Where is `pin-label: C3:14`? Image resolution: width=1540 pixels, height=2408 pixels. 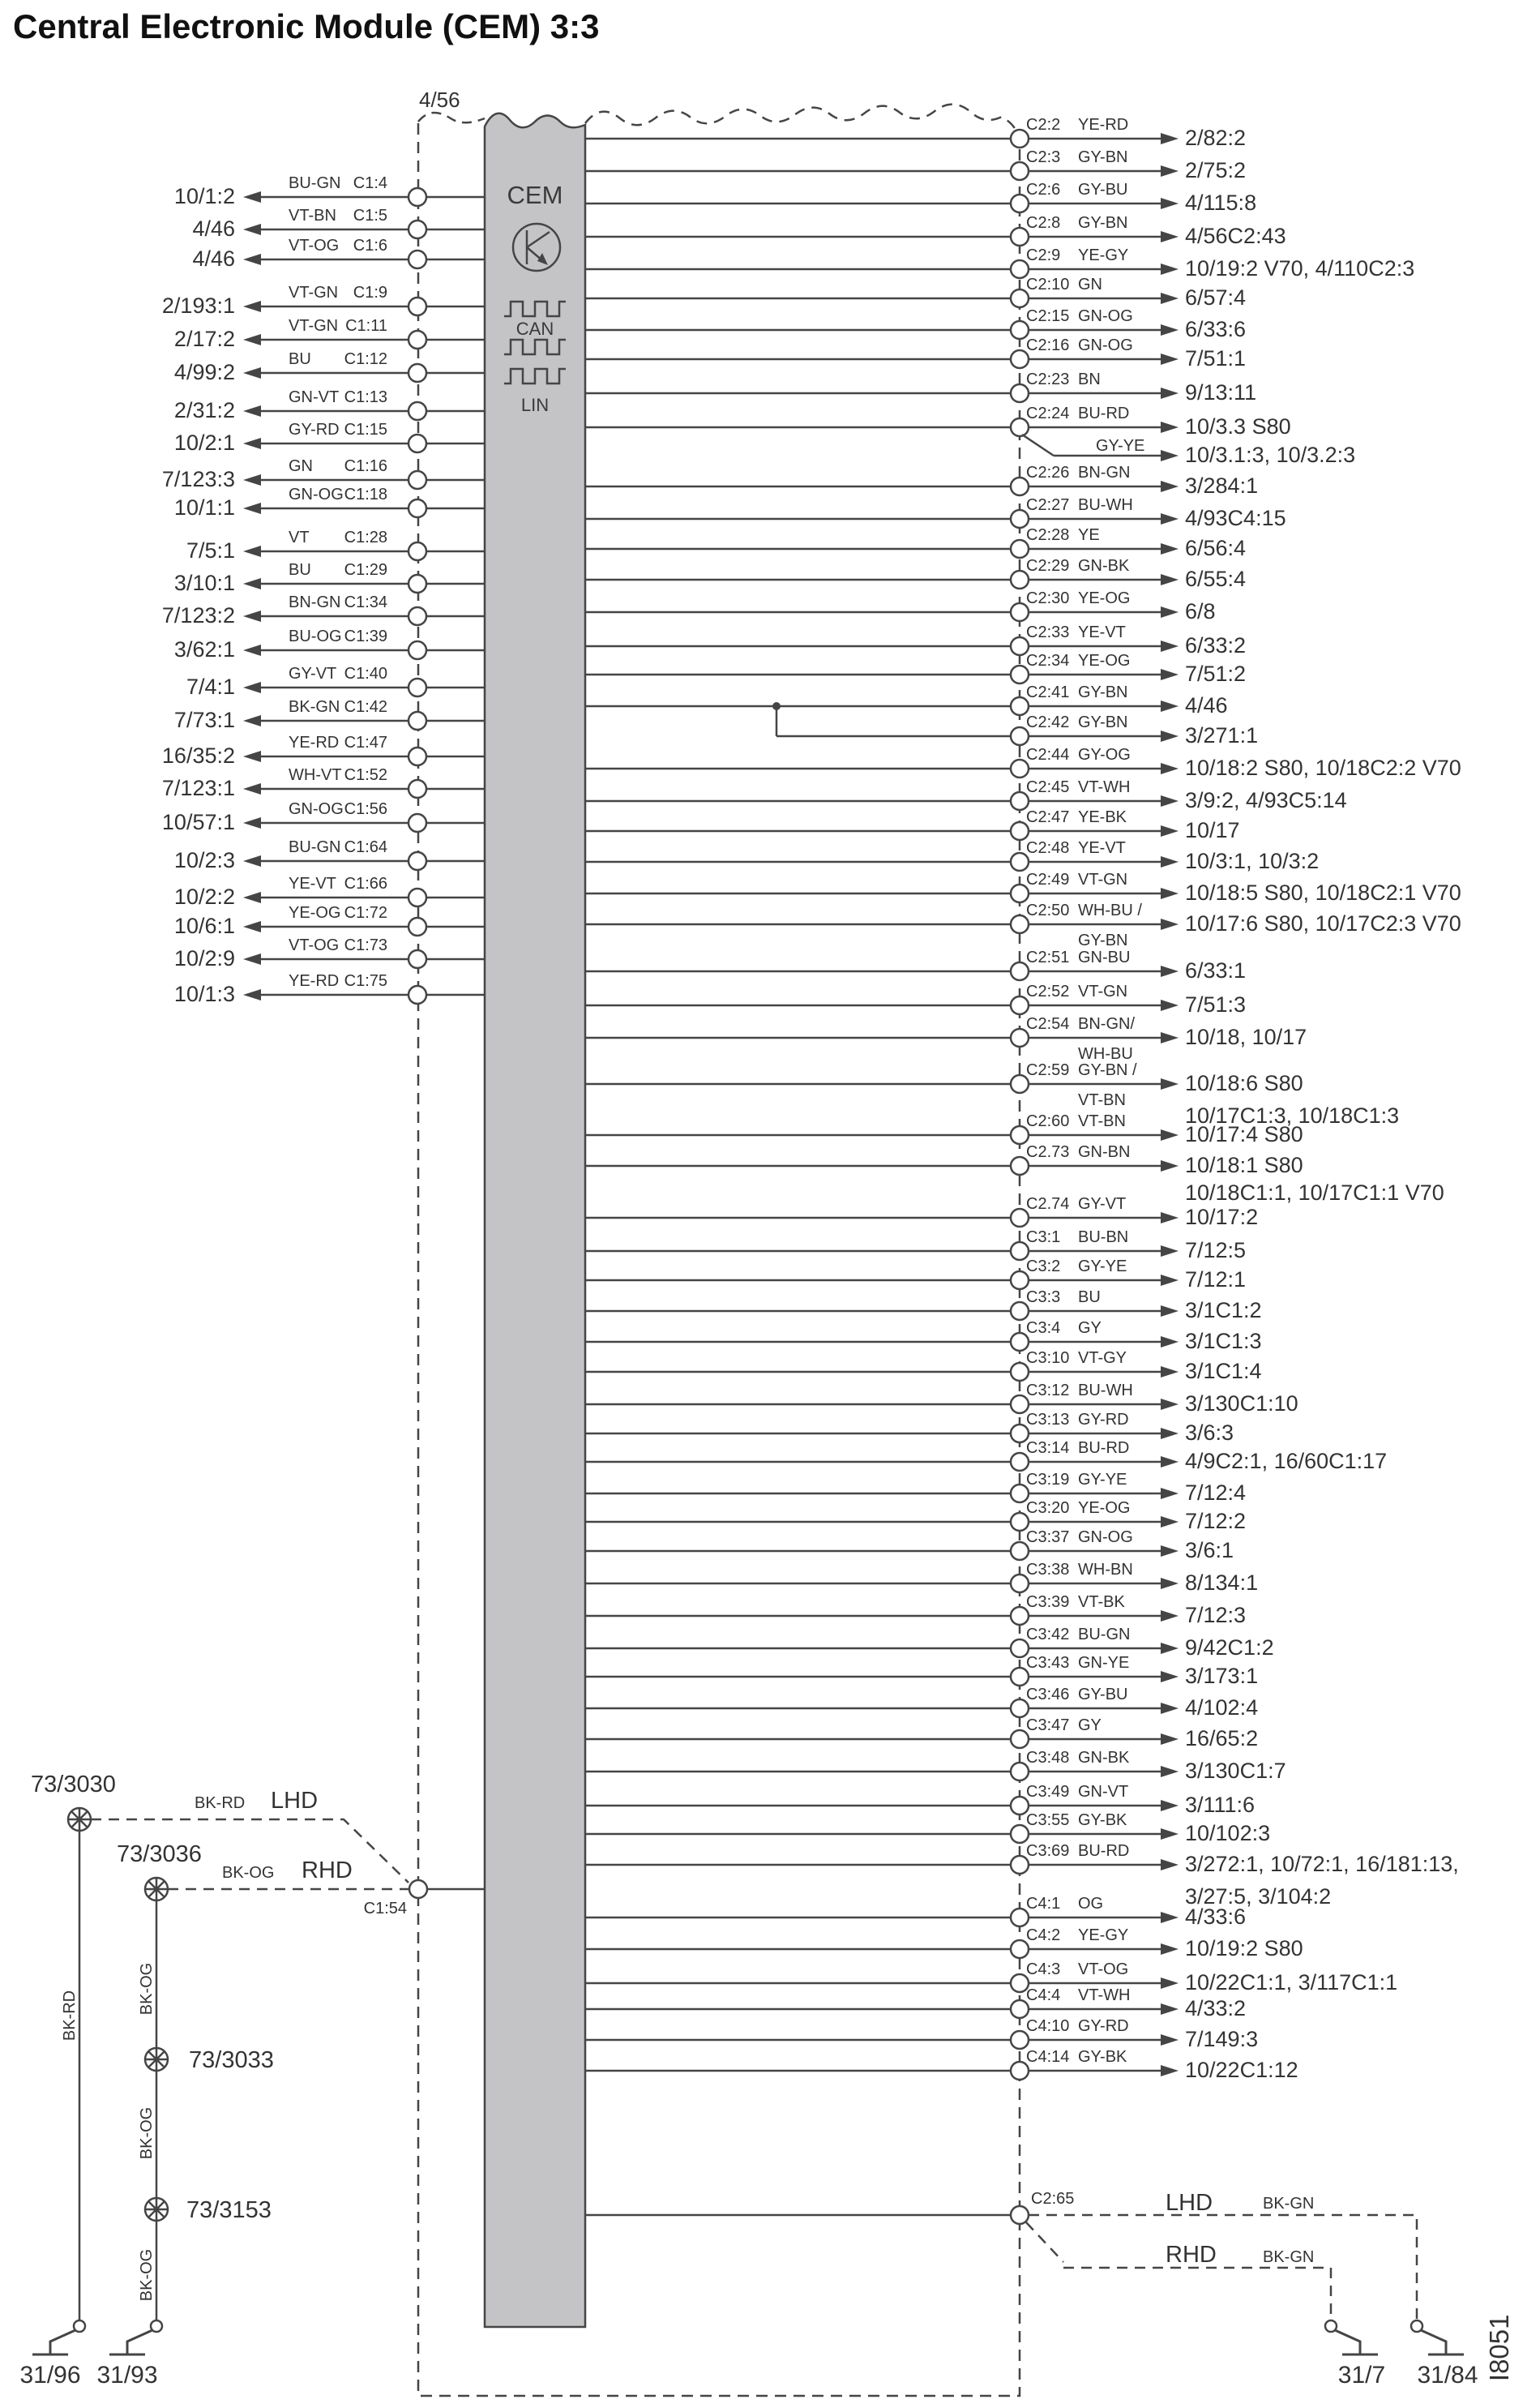
pin-label: C3:14 is located at coordinates (1048, 1448).